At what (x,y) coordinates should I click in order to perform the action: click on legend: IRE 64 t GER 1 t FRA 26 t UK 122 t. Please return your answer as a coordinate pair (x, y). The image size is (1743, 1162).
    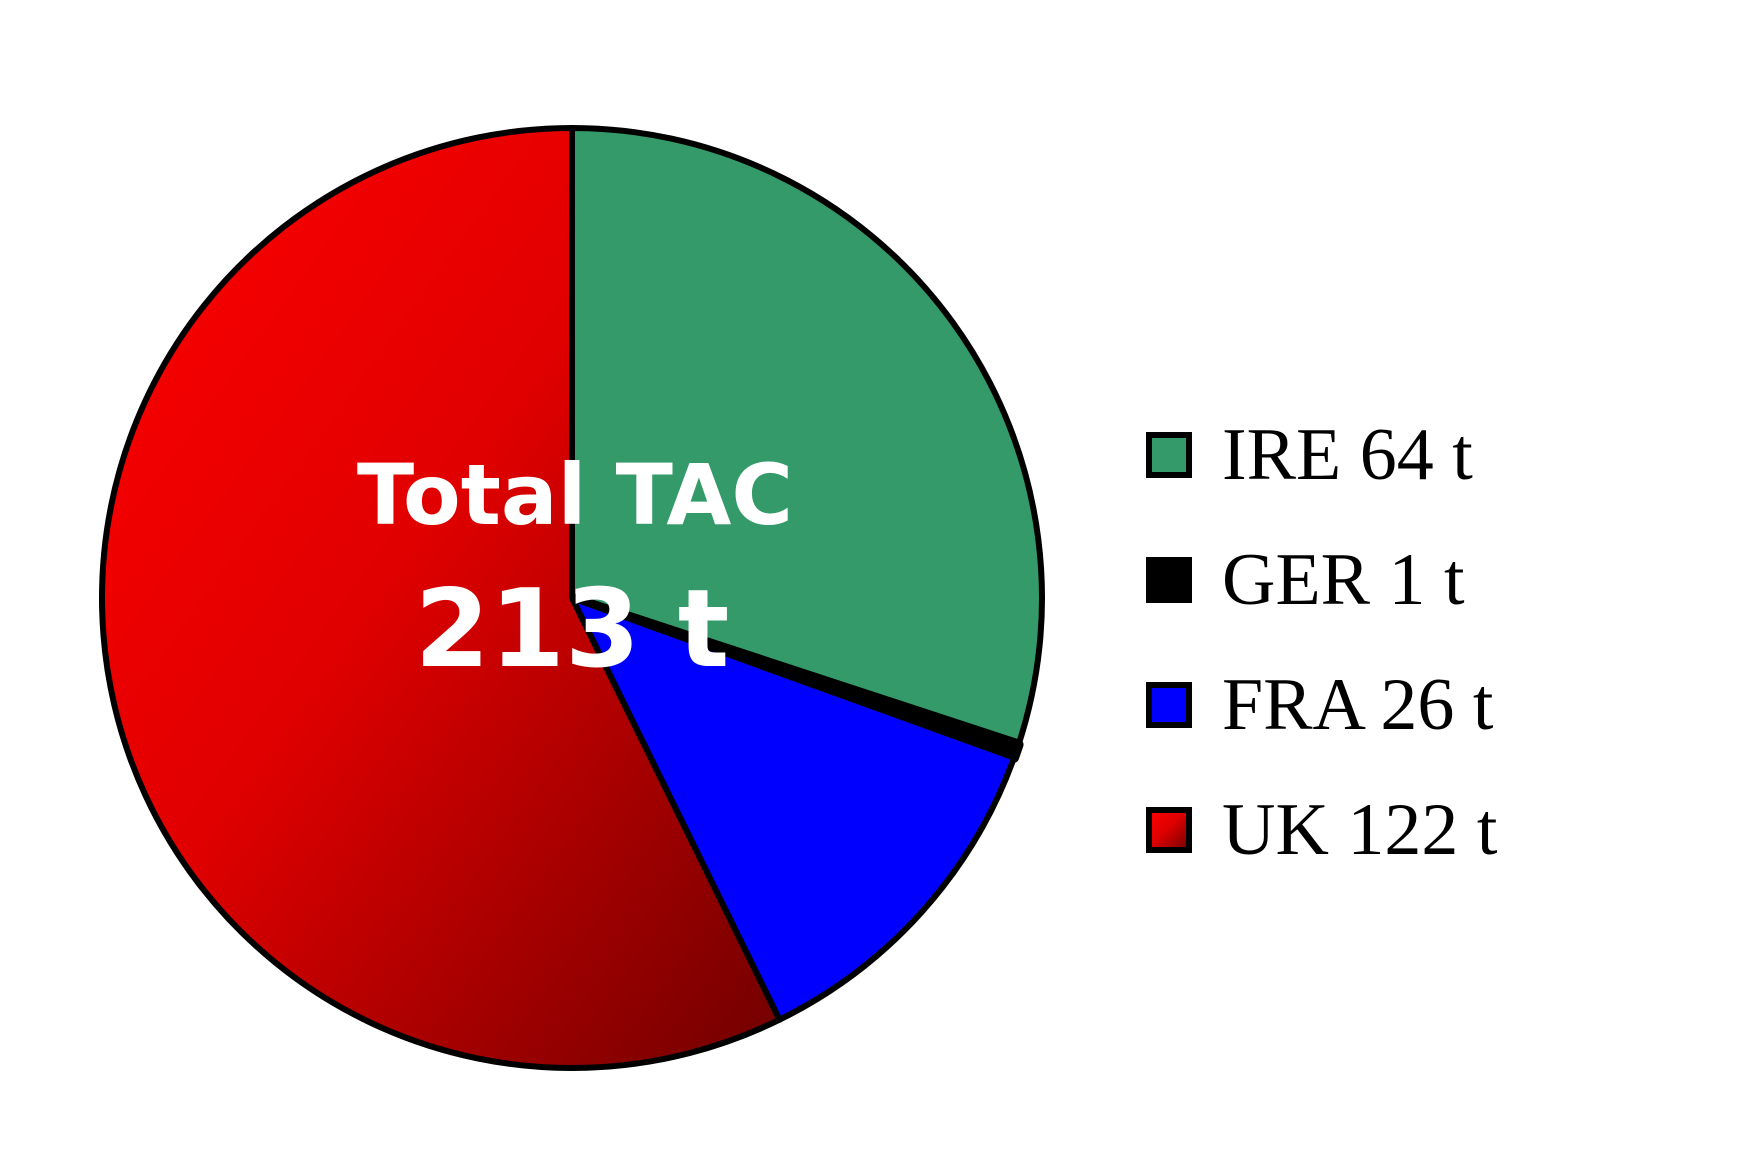
    Looking at the image, I should click on (1323, 642).